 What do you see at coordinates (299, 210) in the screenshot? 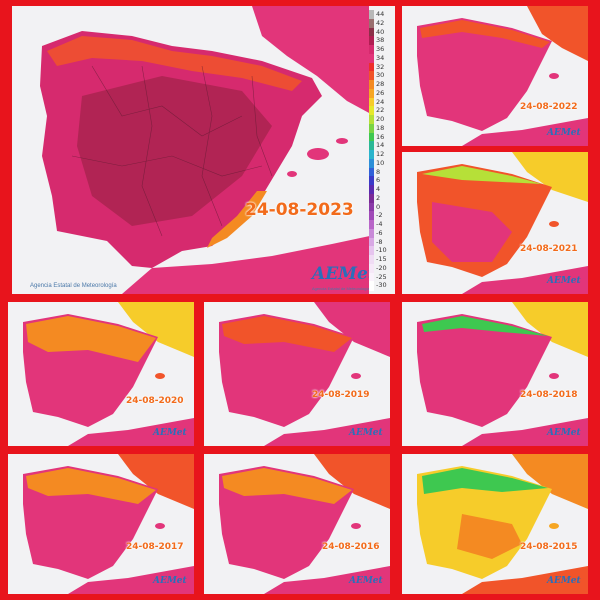
I see `date-label-2023: 24-08-2023` at bounding box center [299, 210].